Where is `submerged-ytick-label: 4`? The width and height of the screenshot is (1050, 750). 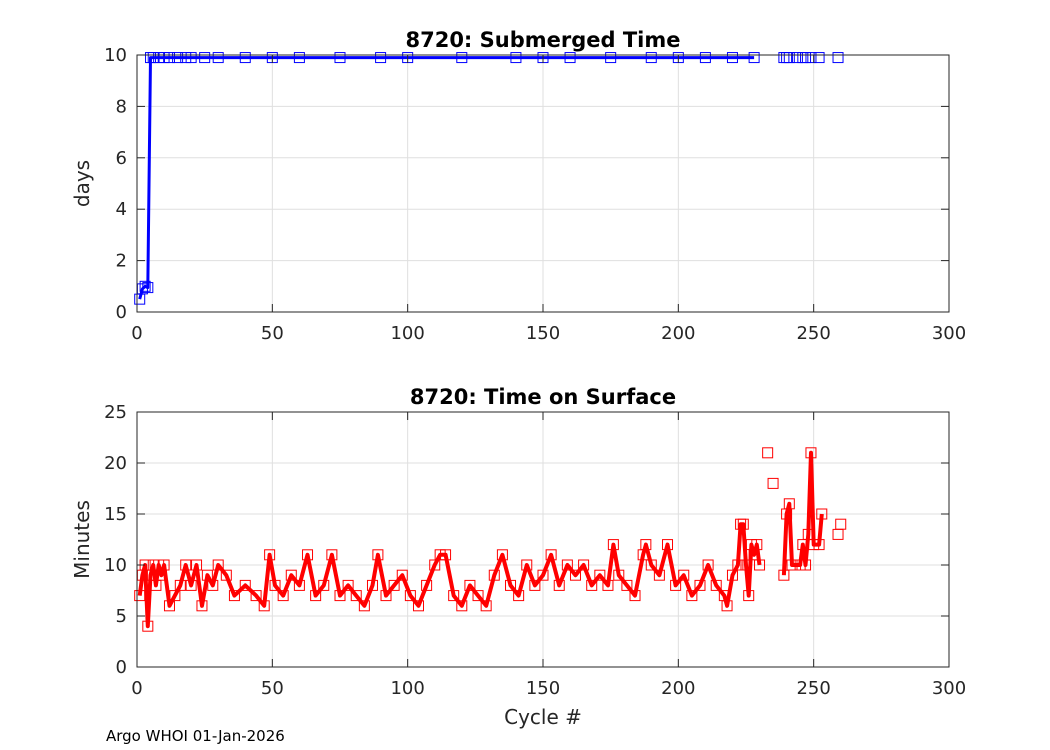
submerged-ytick-label: 4 is located at coordinates (121, 209).